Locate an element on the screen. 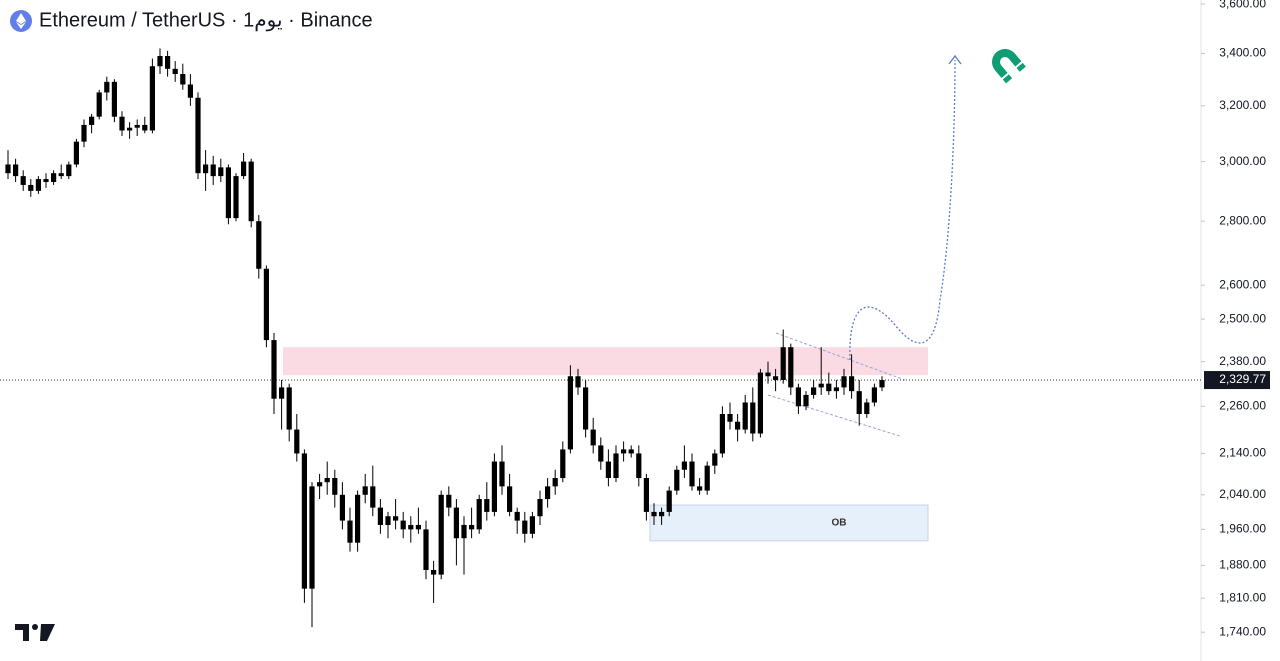 This screenshot has width=1280, height=661. zone-label: OB is located at coordinates (839, 523).